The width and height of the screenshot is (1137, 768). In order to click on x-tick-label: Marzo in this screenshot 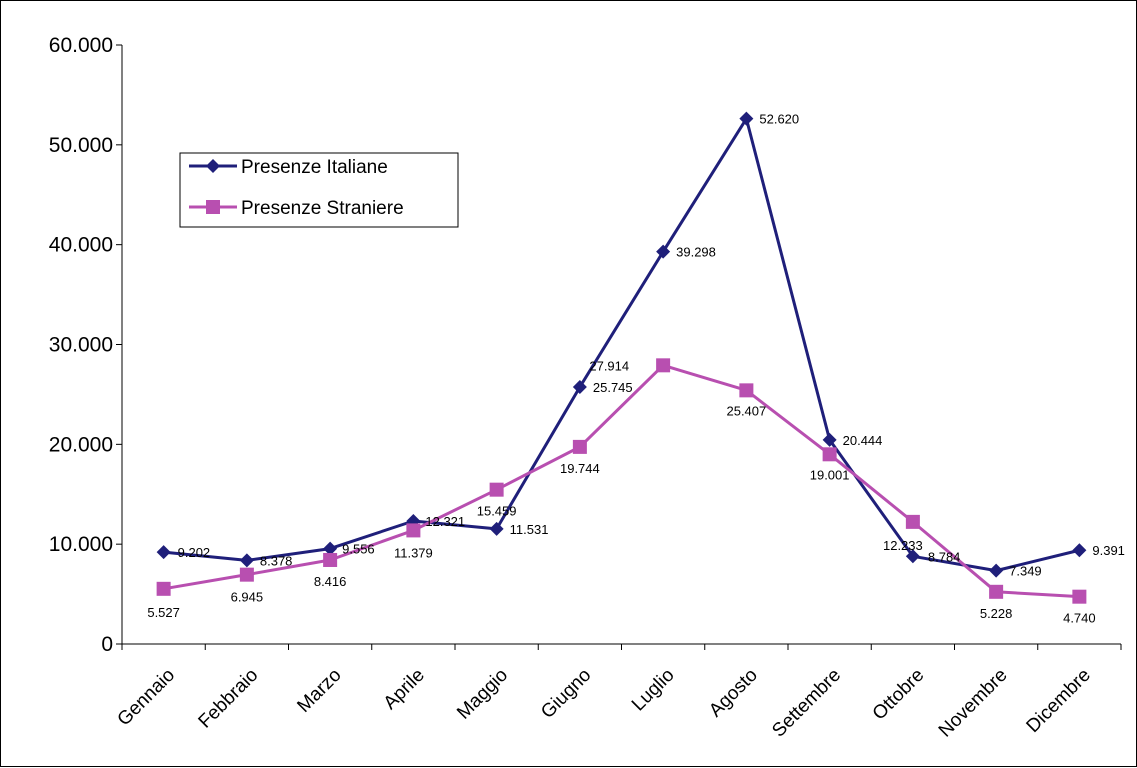, I will do `click(319, 691)`.